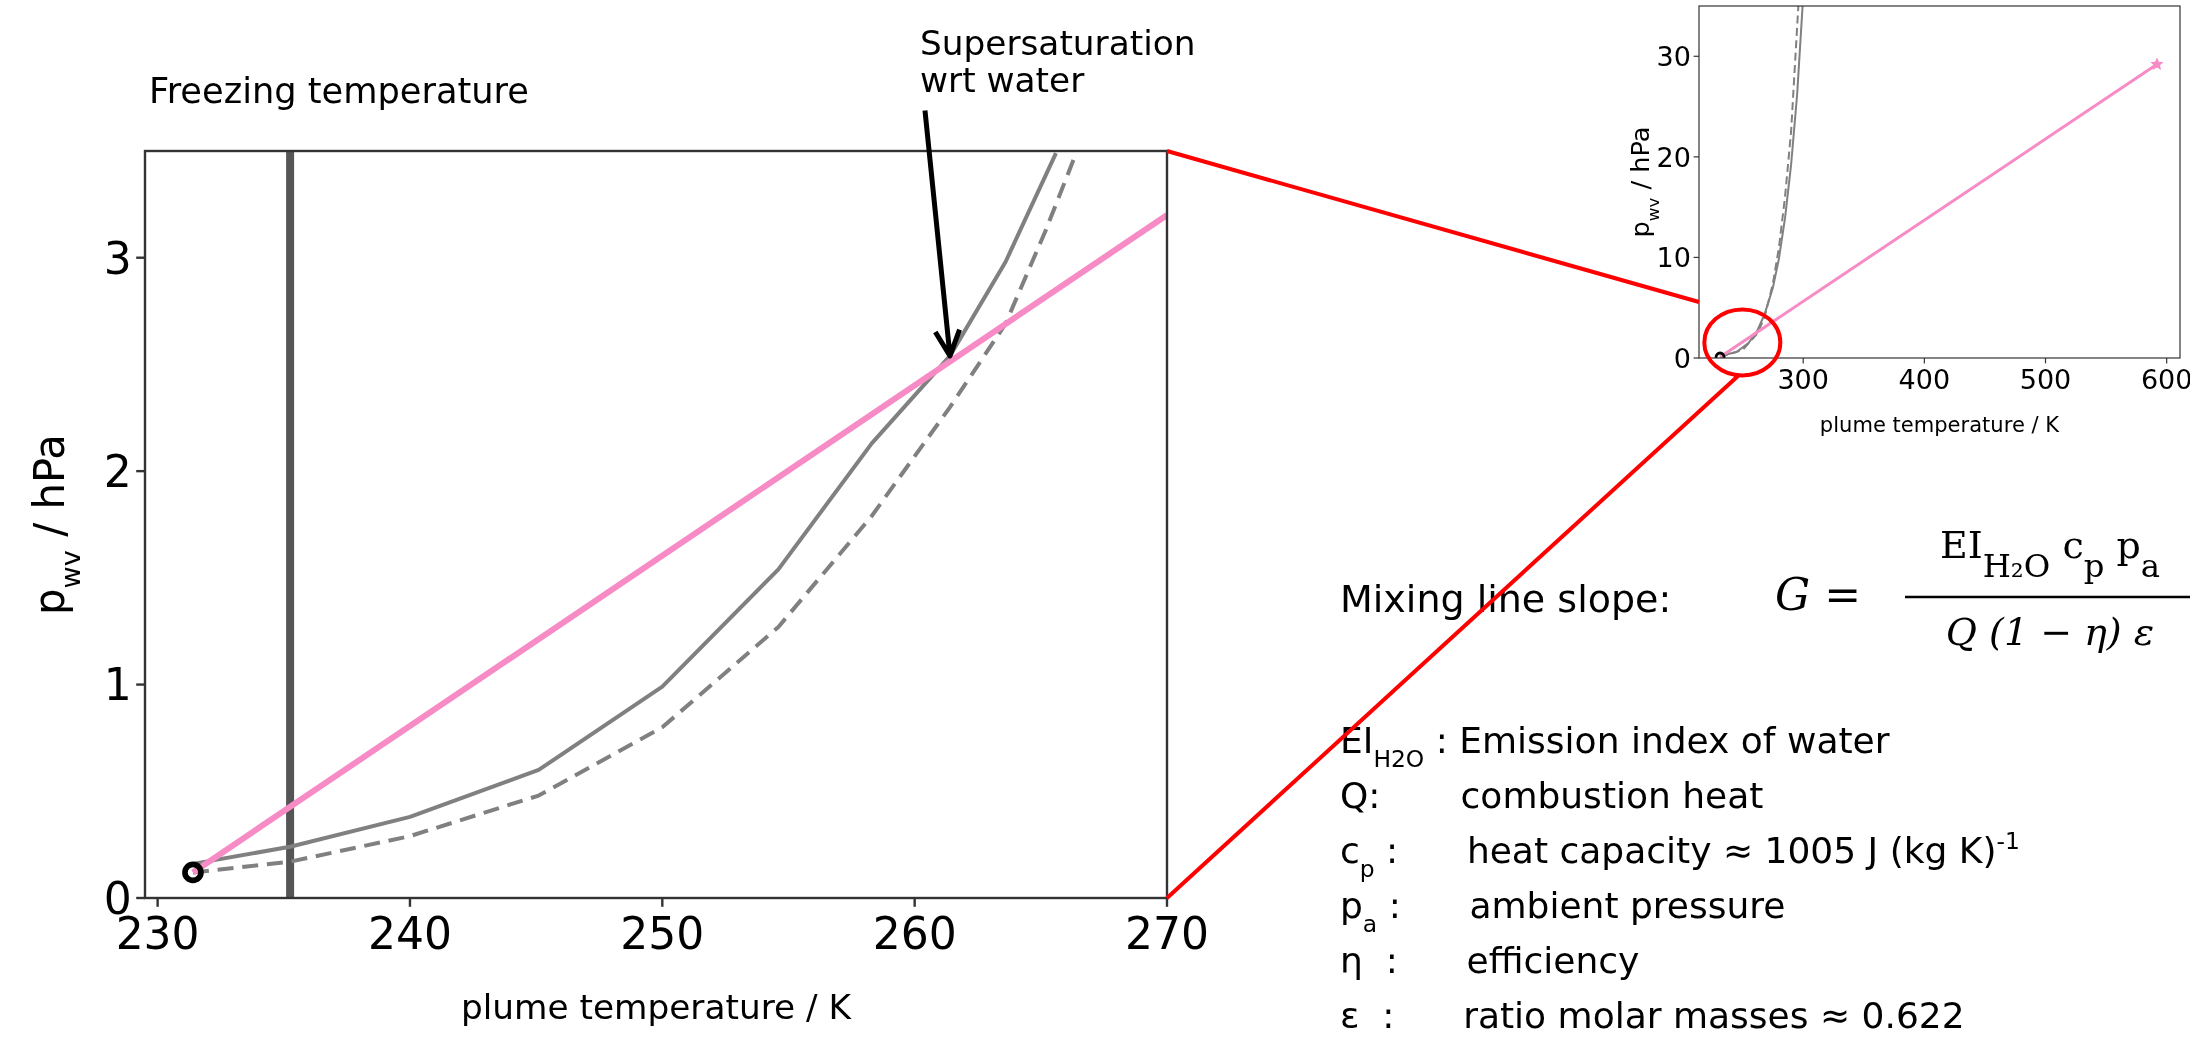  I want to click on ref-line-label: Freezing temperature, so click(339, 90).